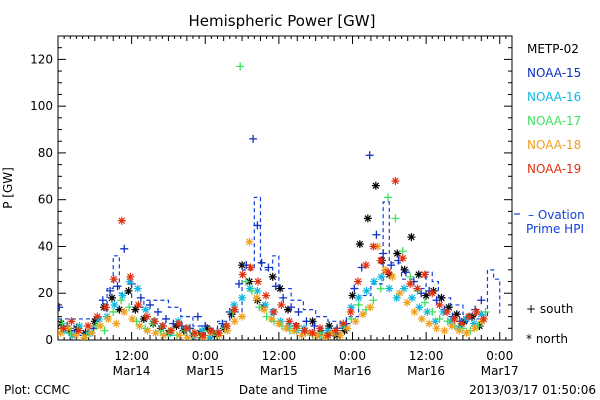 The image size is (600, 400). Describe the element at coordinates (556, 215) in the screenshot. I see `ovation-label-line1: – Ovation` at that location.